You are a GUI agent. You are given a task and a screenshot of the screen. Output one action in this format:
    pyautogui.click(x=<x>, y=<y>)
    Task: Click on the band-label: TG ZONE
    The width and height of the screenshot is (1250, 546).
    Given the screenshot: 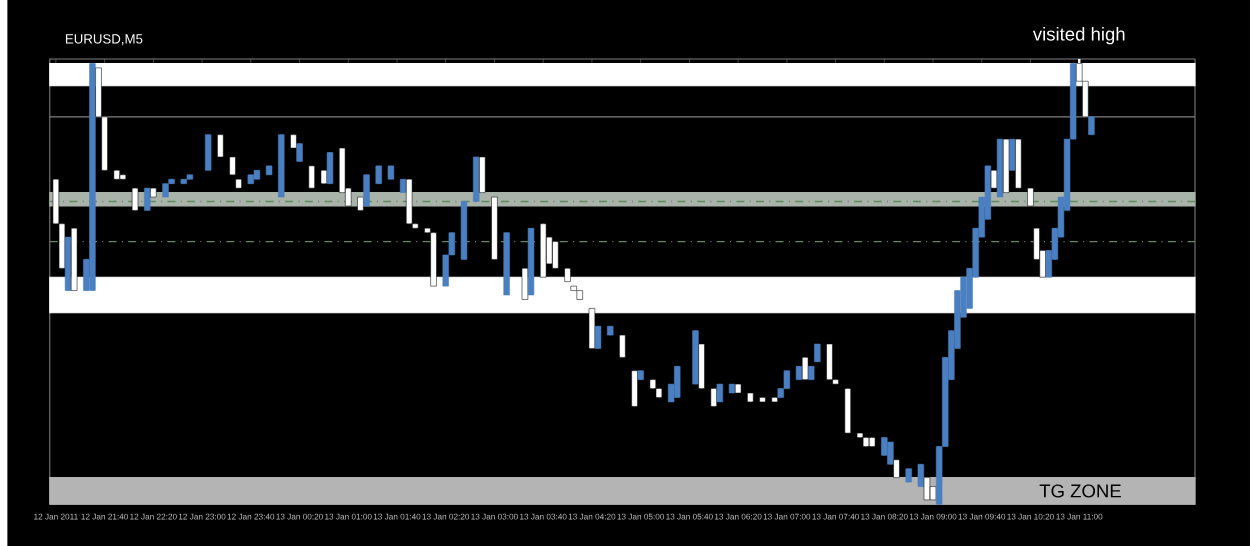 What is the action you would take?
    pyautogui.click(x=1080, y=491)
    